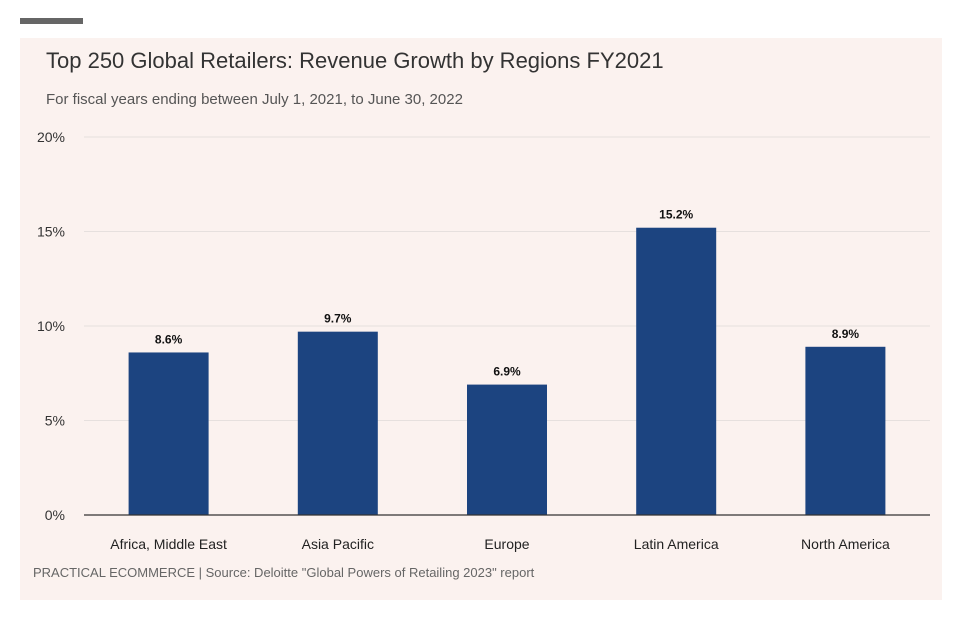 This screenshot has height=627, width=960. Describe the element at coordinates (845, 544) in the screenshot. I see `x-tick-label: North America` at that location.